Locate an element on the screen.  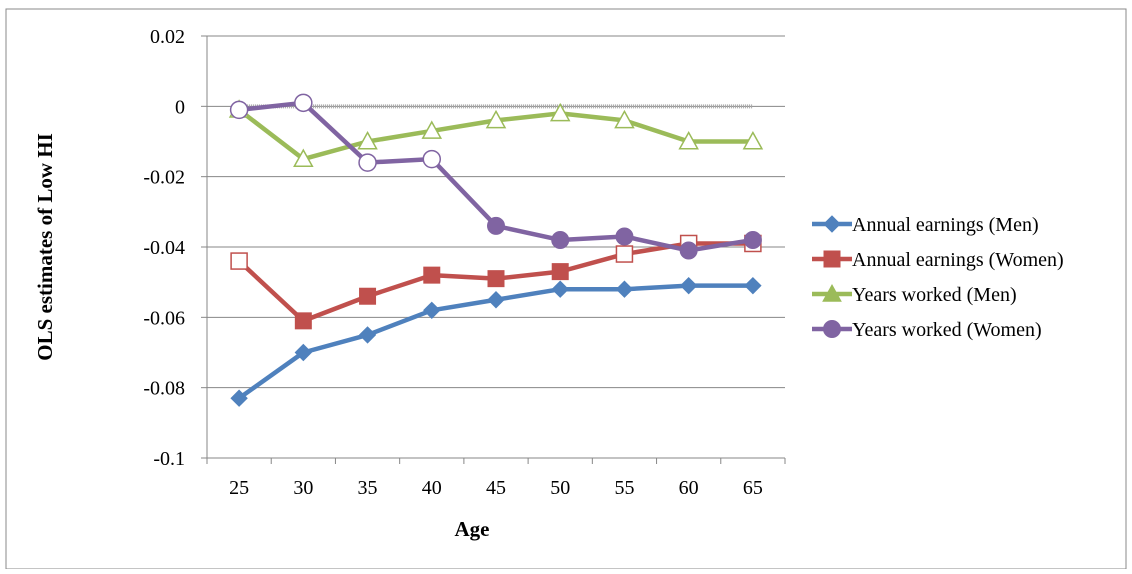
x-tick-label: 55 is located at coordinates (624, 488).